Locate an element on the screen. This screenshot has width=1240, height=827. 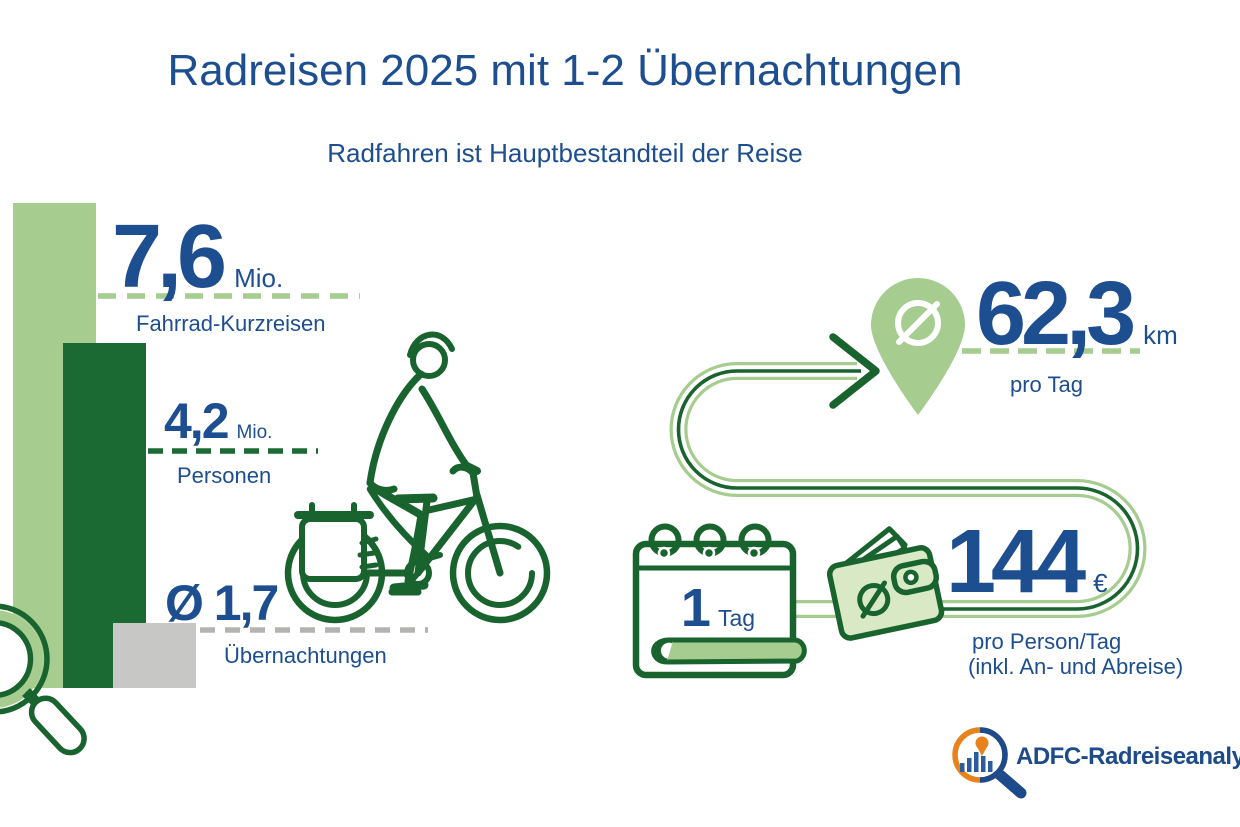
page-title: Radreisen 2025 mit 1-2 Übernachtungen is located at coordinates (565, 70).